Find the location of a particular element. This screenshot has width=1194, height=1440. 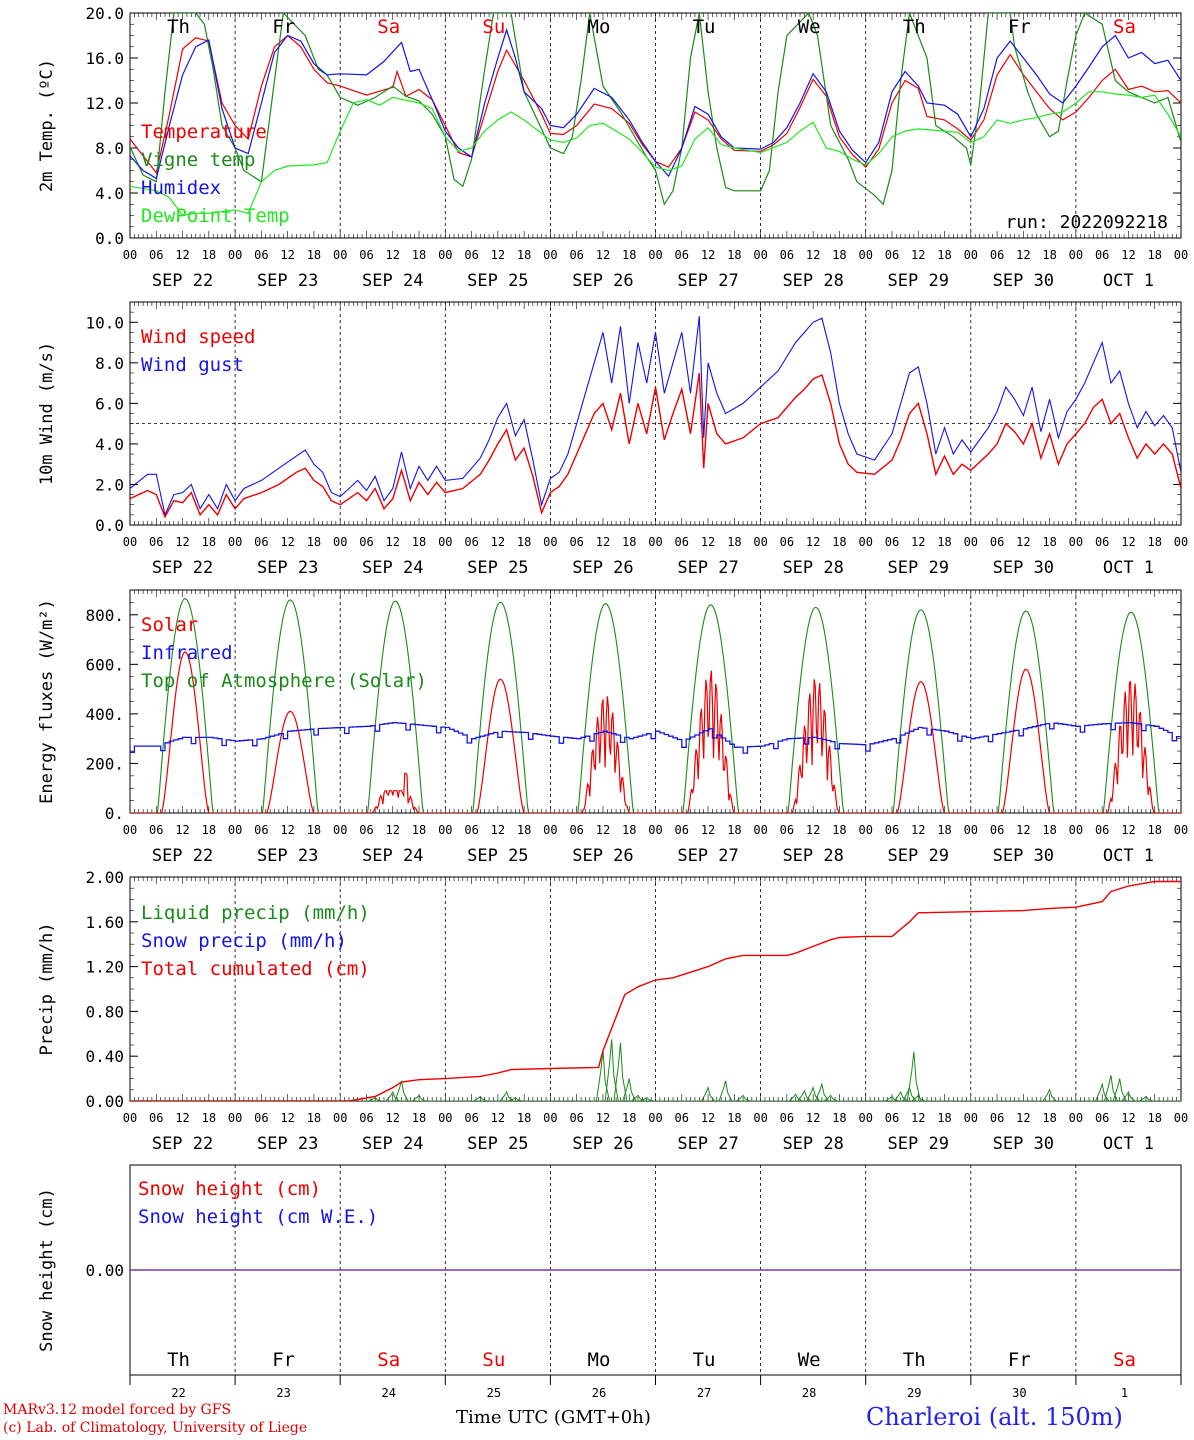

legend-0: Snow height (cm) is located at coordinates (229, 1189).